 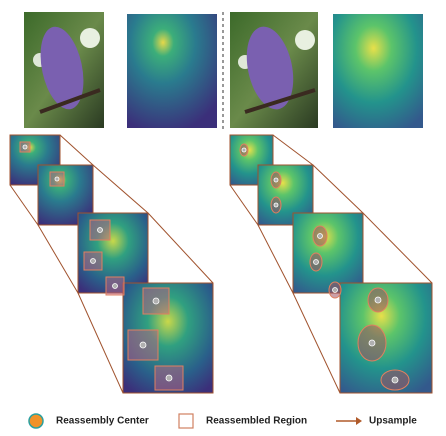 I want to click on legend-label: Reassembly Center, so click(x=102, y=421).